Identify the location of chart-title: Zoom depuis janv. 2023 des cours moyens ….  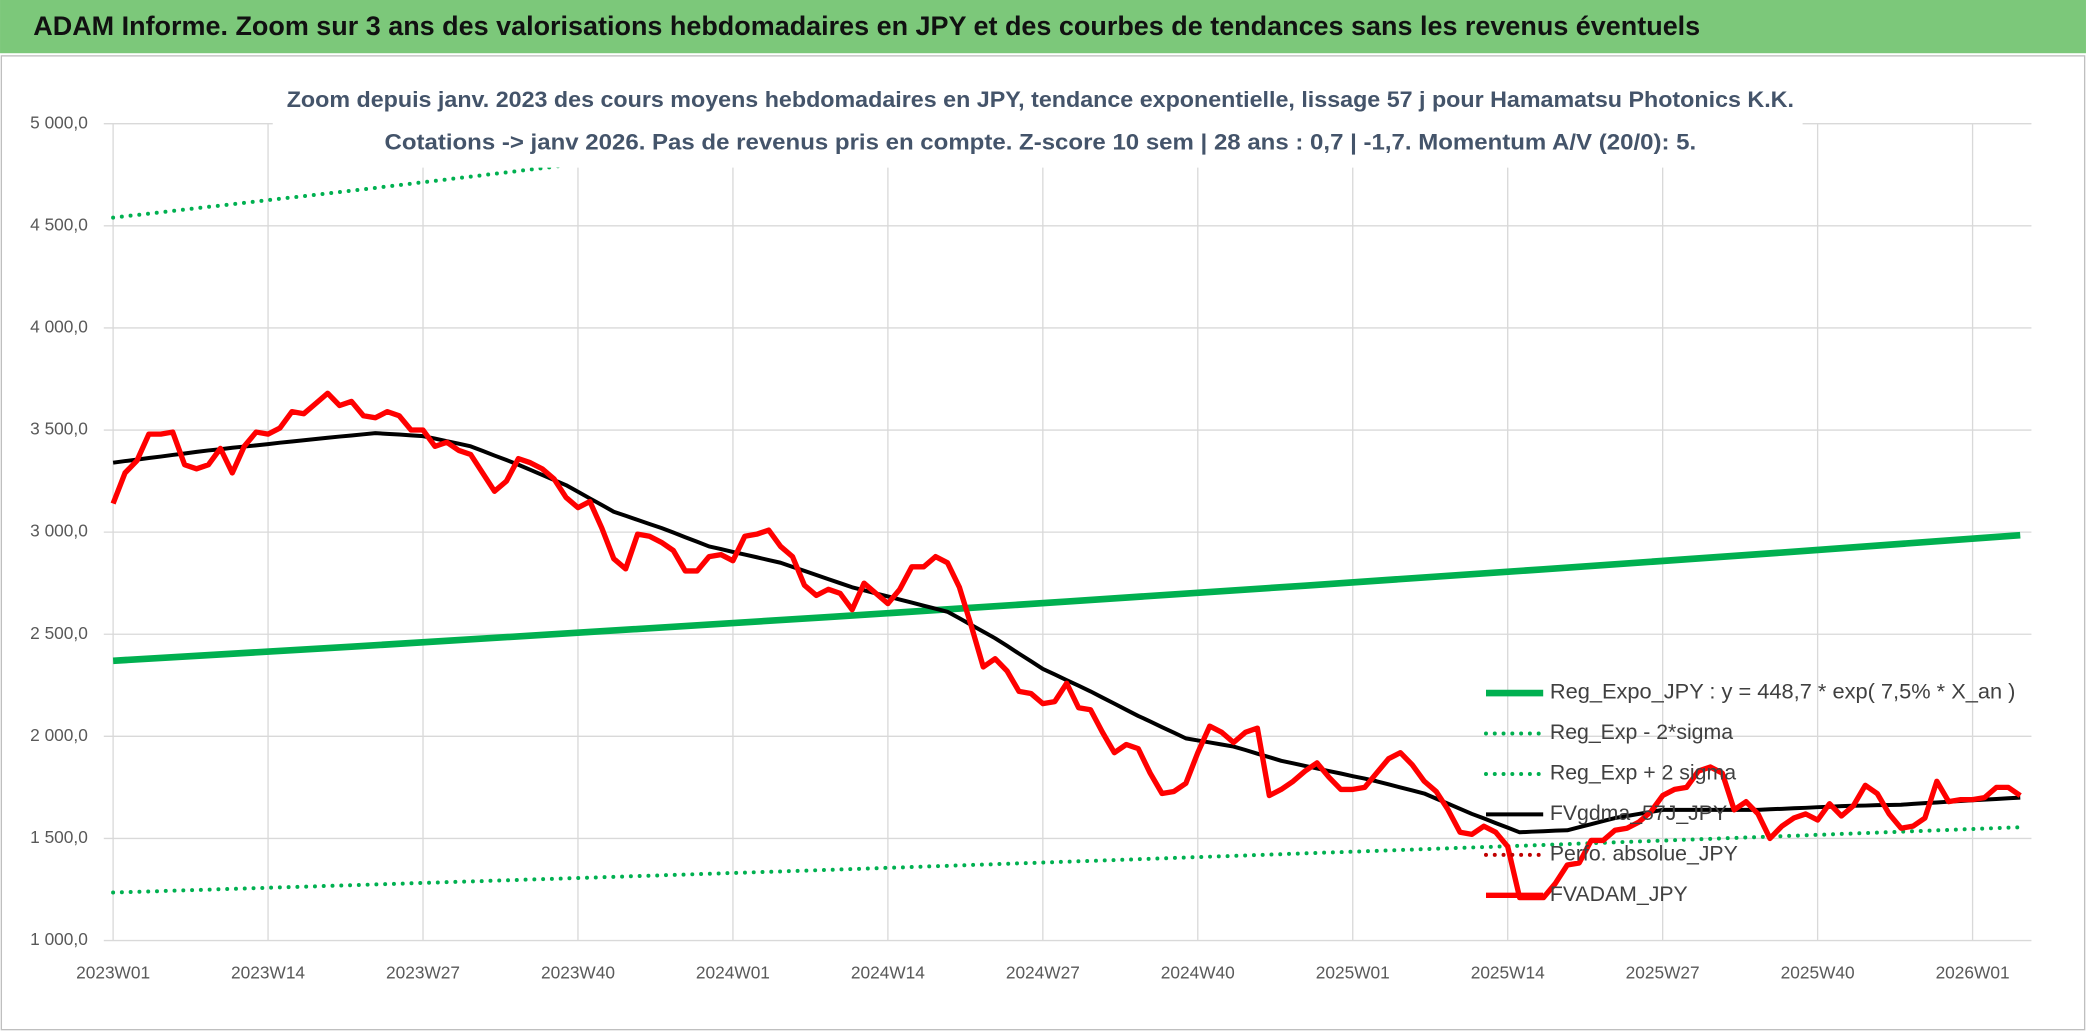
(1040, 99).